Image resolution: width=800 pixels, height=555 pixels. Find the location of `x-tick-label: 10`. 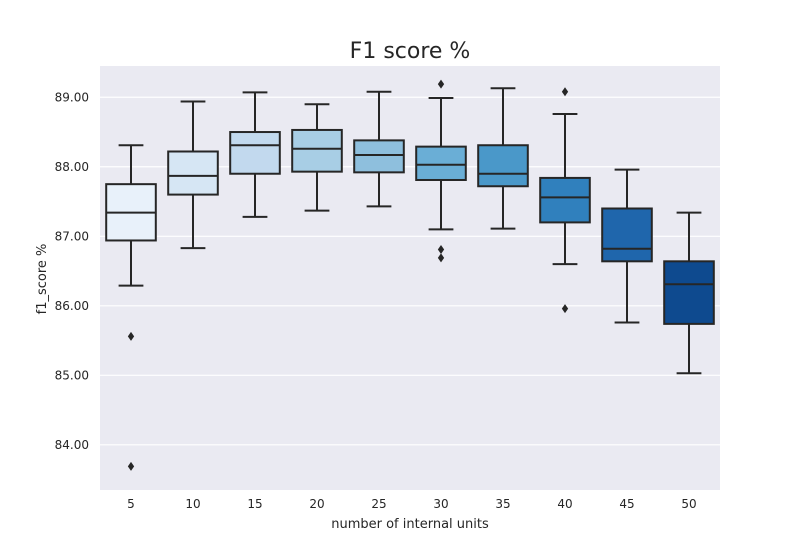

x-tick-label: 10 is located at coordinates (192, 504).